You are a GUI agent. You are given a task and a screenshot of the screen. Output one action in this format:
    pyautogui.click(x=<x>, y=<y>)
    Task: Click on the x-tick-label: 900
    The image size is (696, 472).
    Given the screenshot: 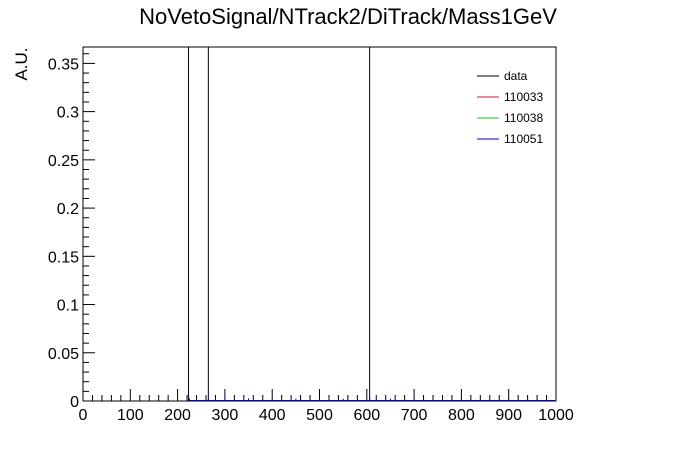 What is the action you would take?
    pyautogui.click(x=508, y=415)
    